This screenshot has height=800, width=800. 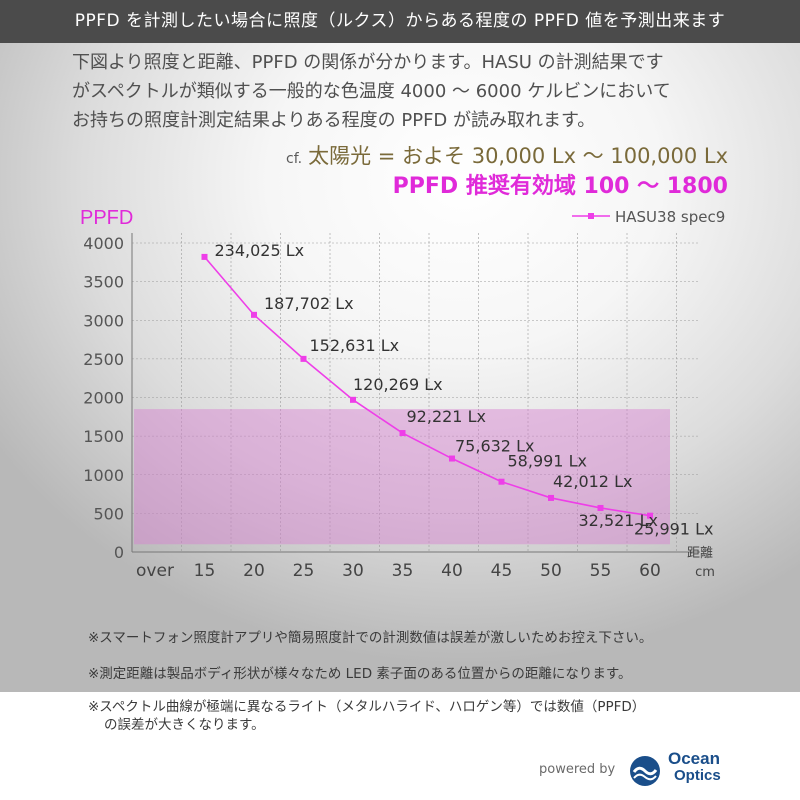 What do you see at coordinates (403, 571) in the screenshot?
I see `x-tick-label: 35` at bounding box center [403, 571].